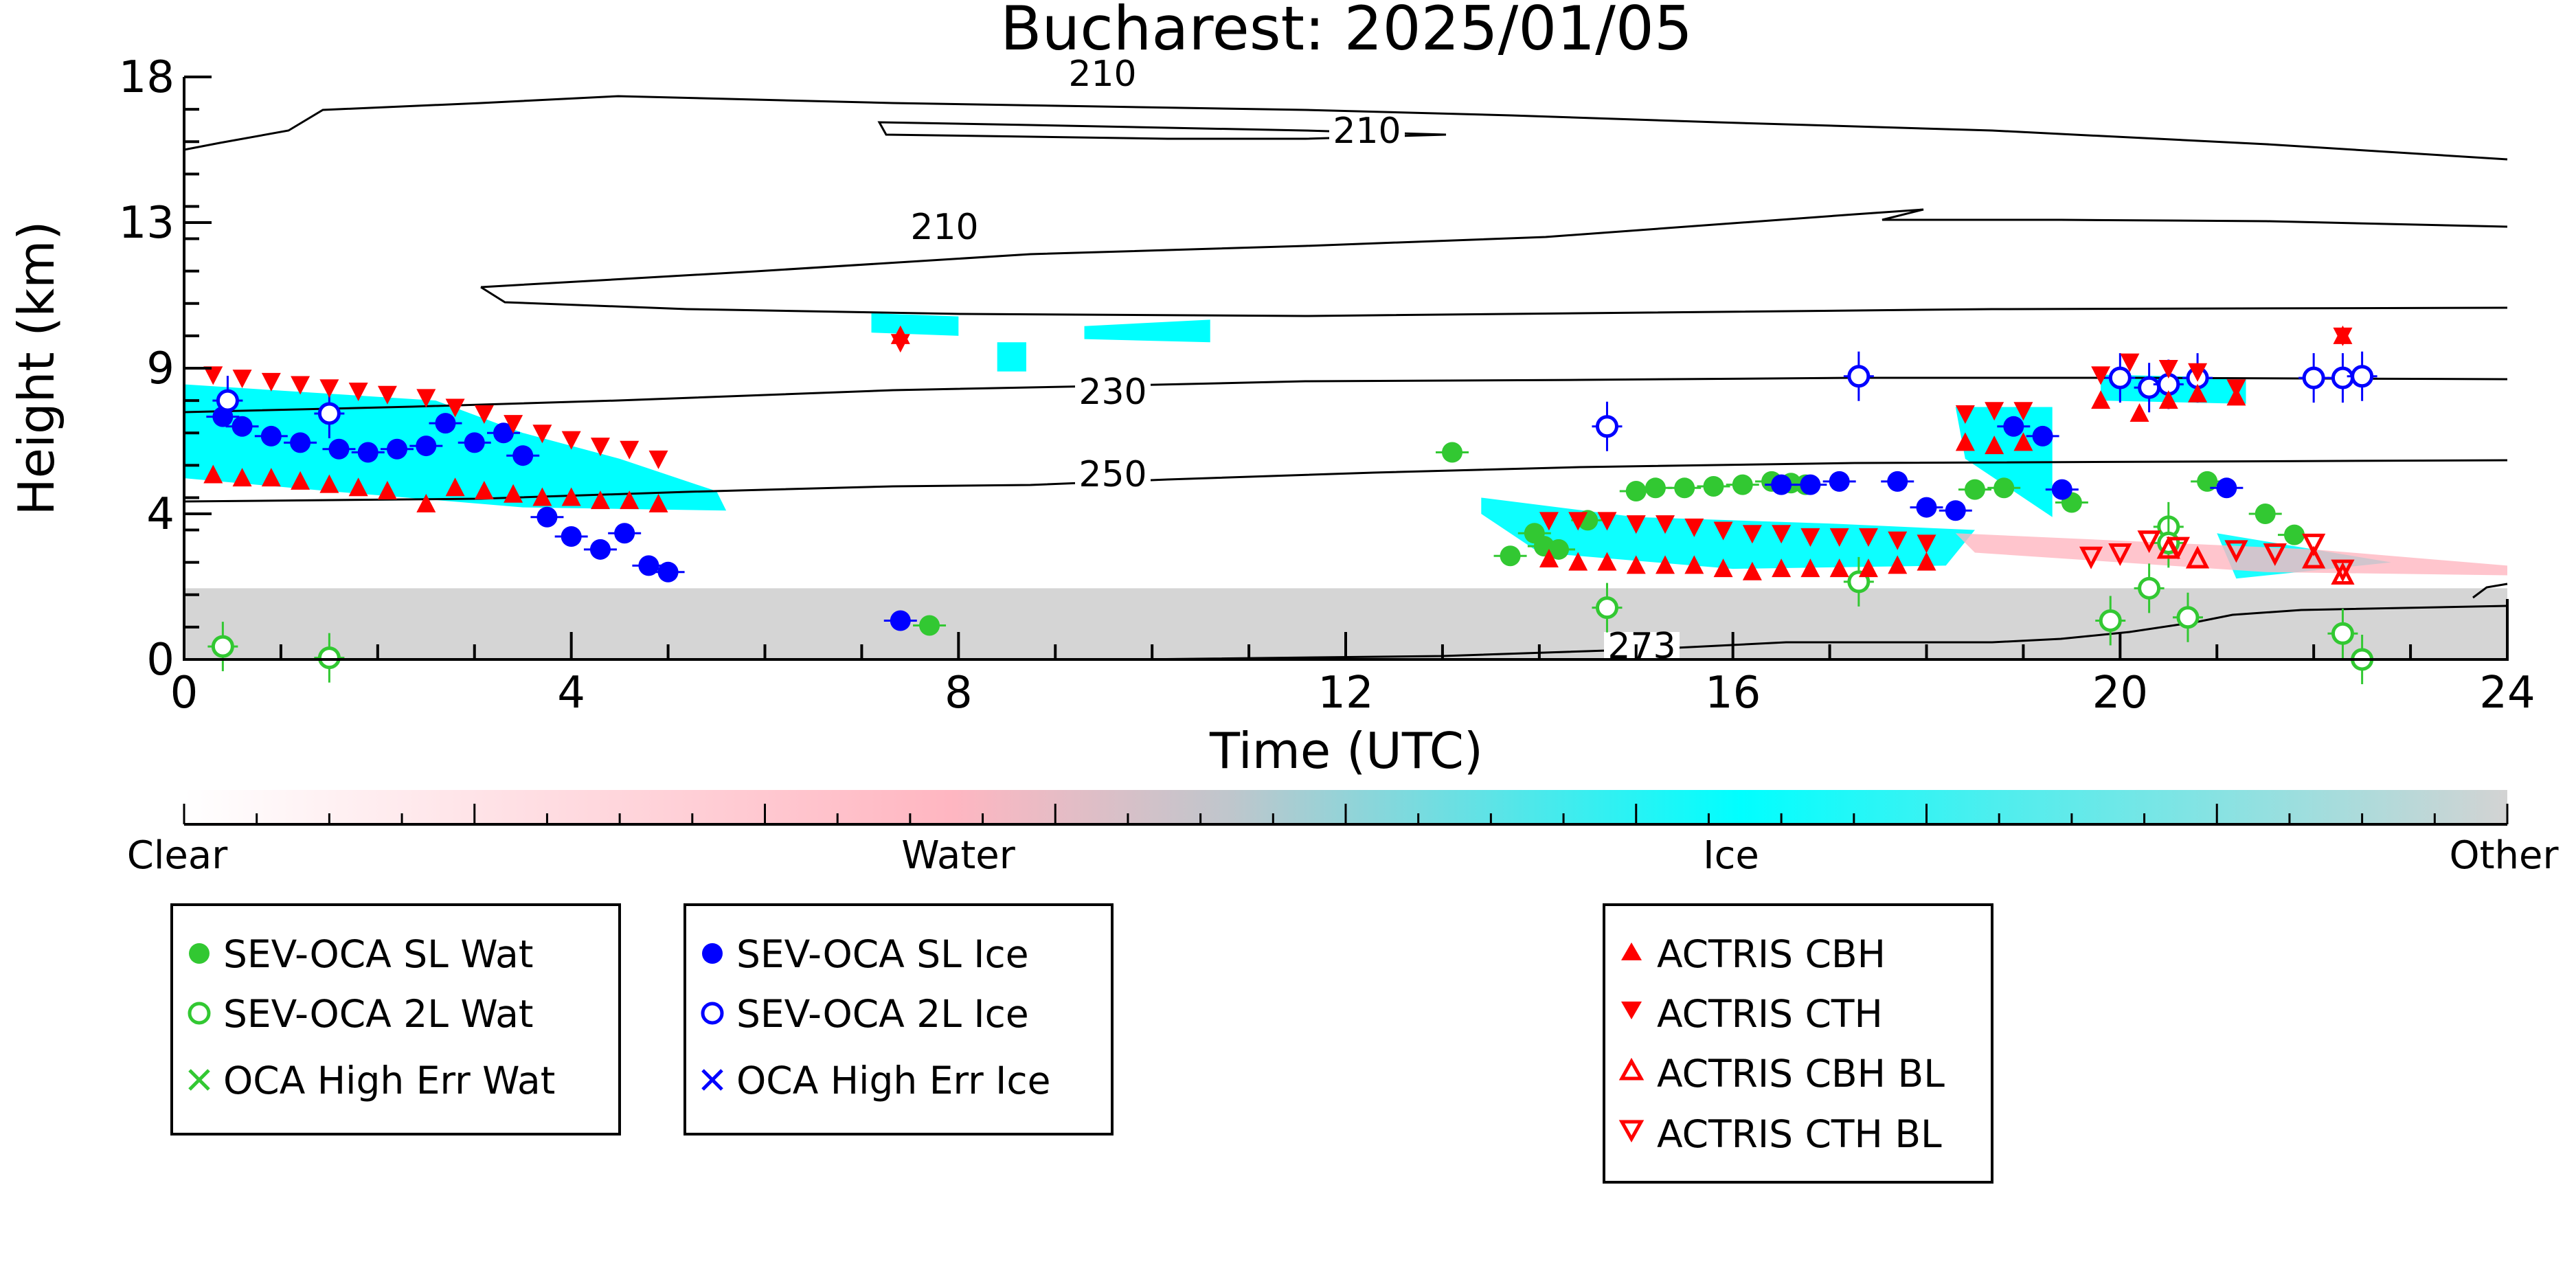 This screenshot has height=1288, width=2576. Describe the element at coordinates (1631, 1010) in the screenshot. I see `legend-marker-cth` at that location.